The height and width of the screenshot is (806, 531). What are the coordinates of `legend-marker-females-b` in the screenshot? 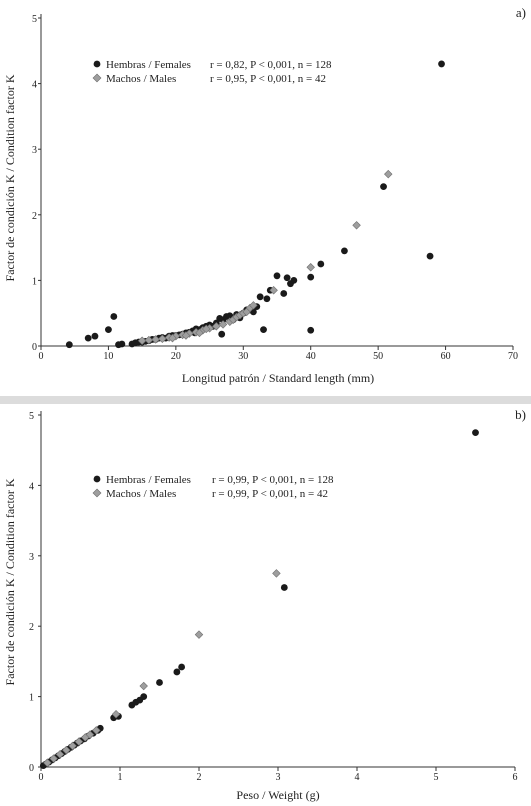 It's located at (97, 479).